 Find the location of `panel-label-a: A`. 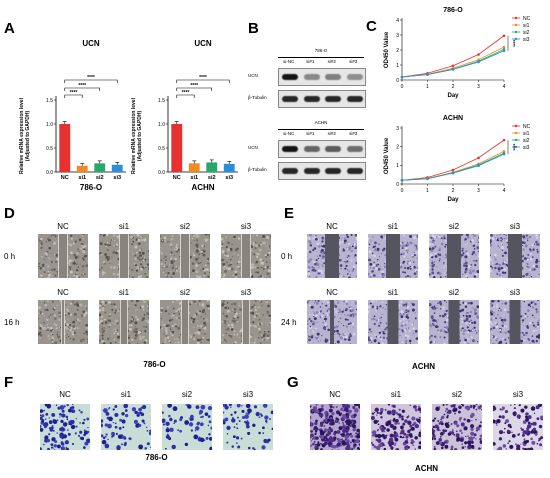

panel-label-a: A is located at coordinates (9, 28).